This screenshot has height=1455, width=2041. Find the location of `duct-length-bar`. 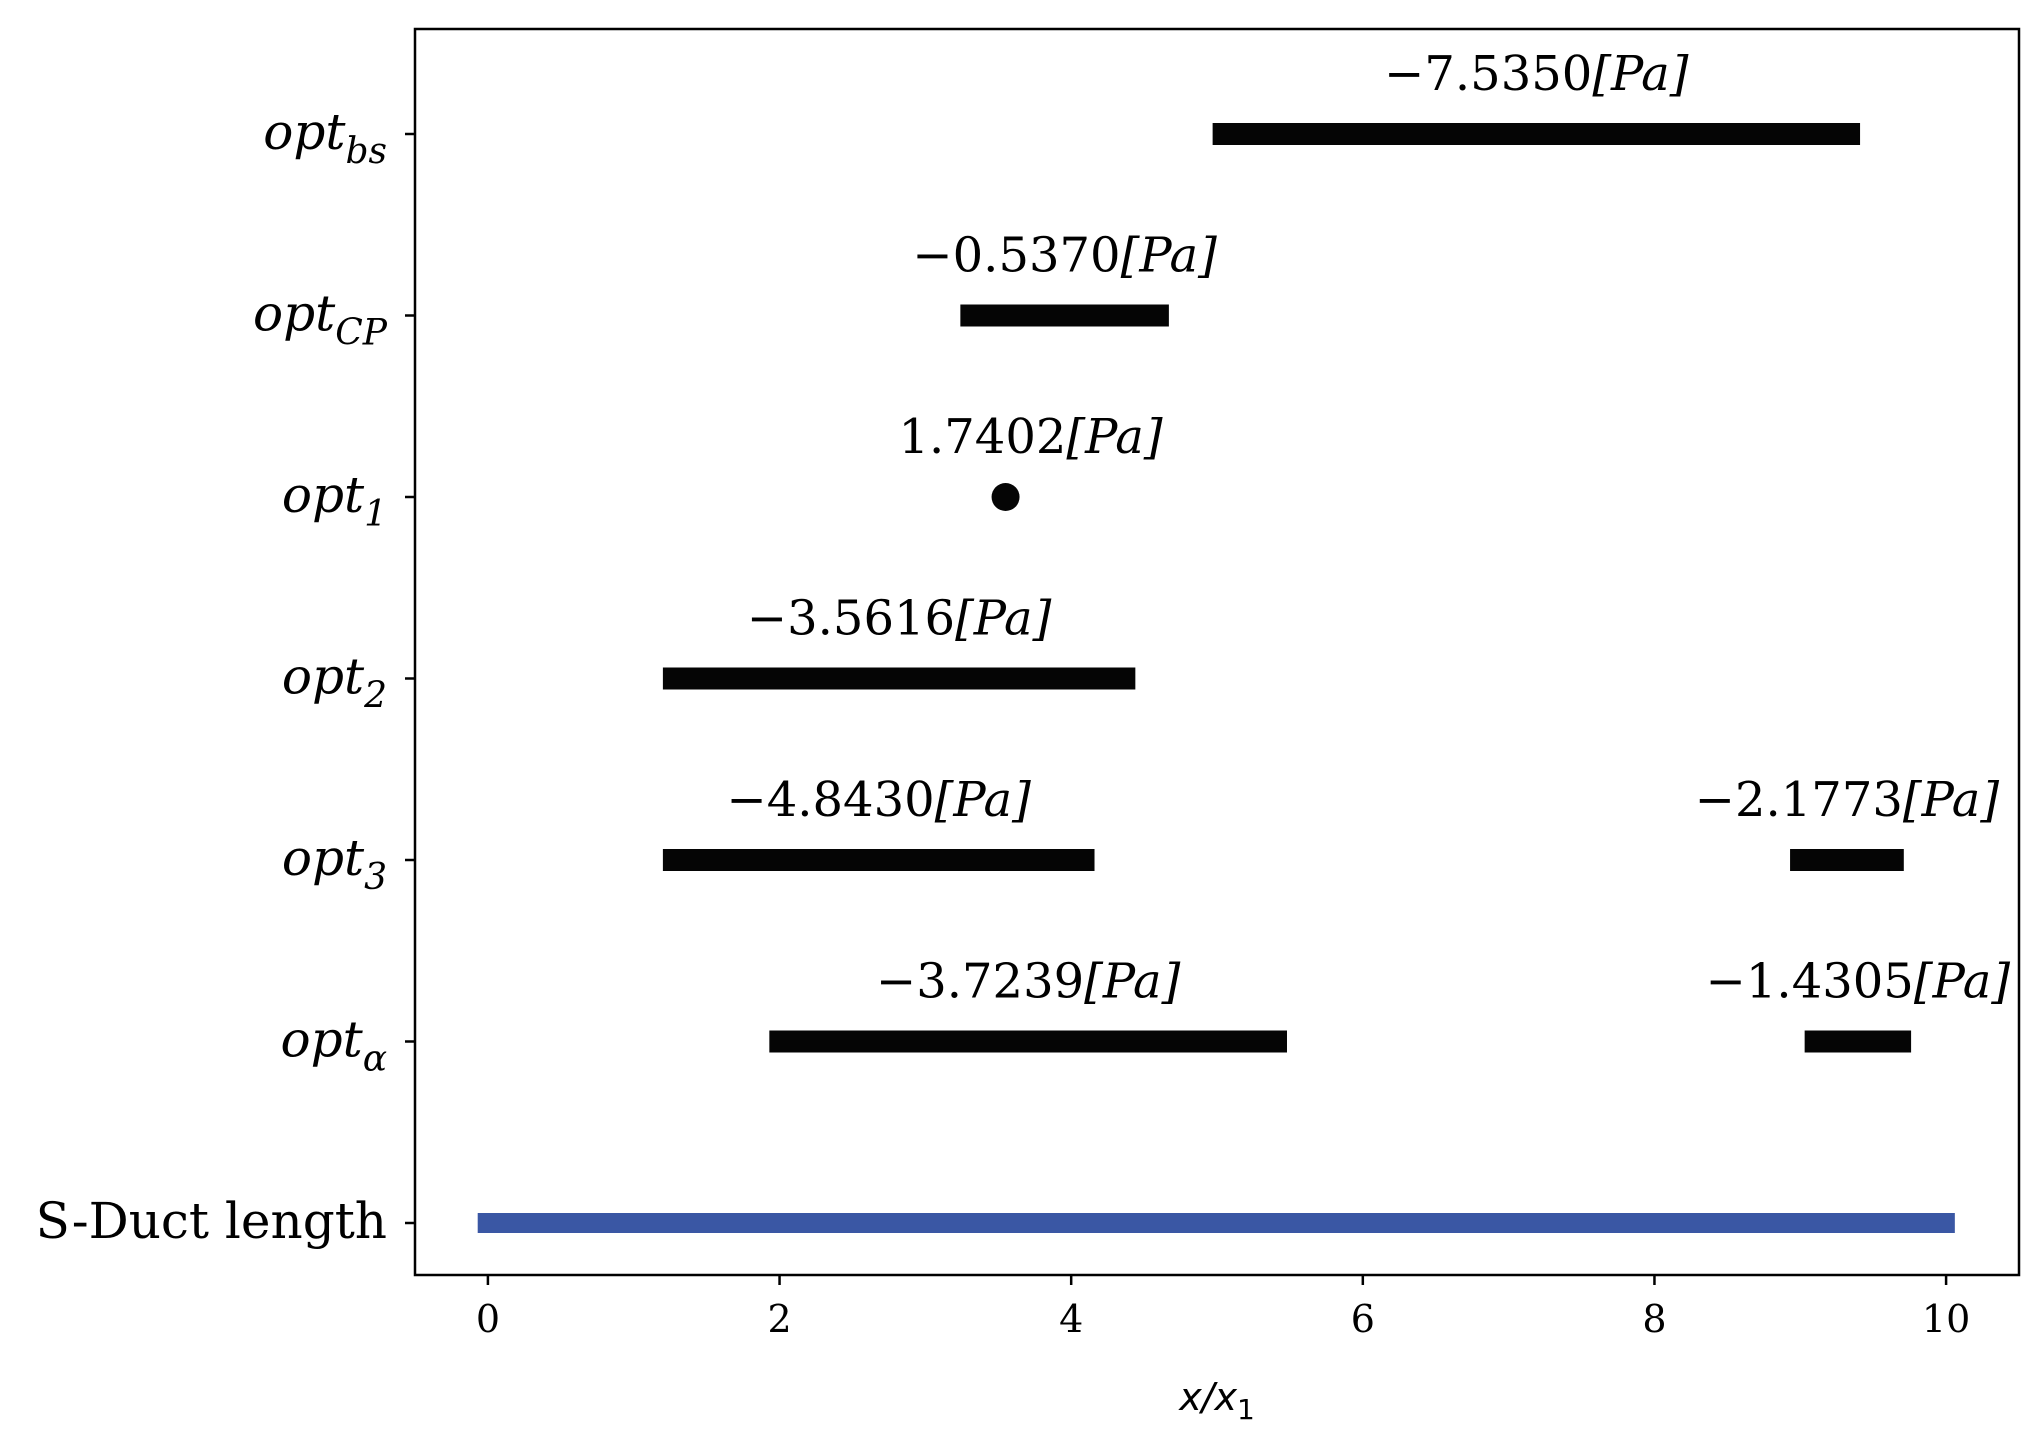

duct-length-bar is located at coordinates (1216, 1223).